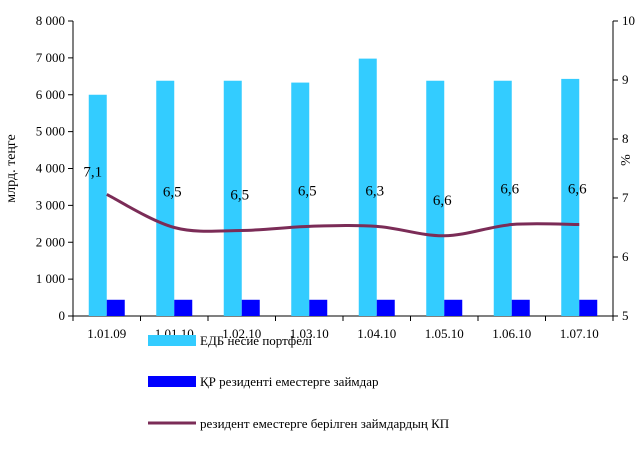 The image size is (644, 459). What do you see at coordinates (50, 20) in the screenshot?
I see `y-tick-label: 8 000` at bounding box center [50, 20].